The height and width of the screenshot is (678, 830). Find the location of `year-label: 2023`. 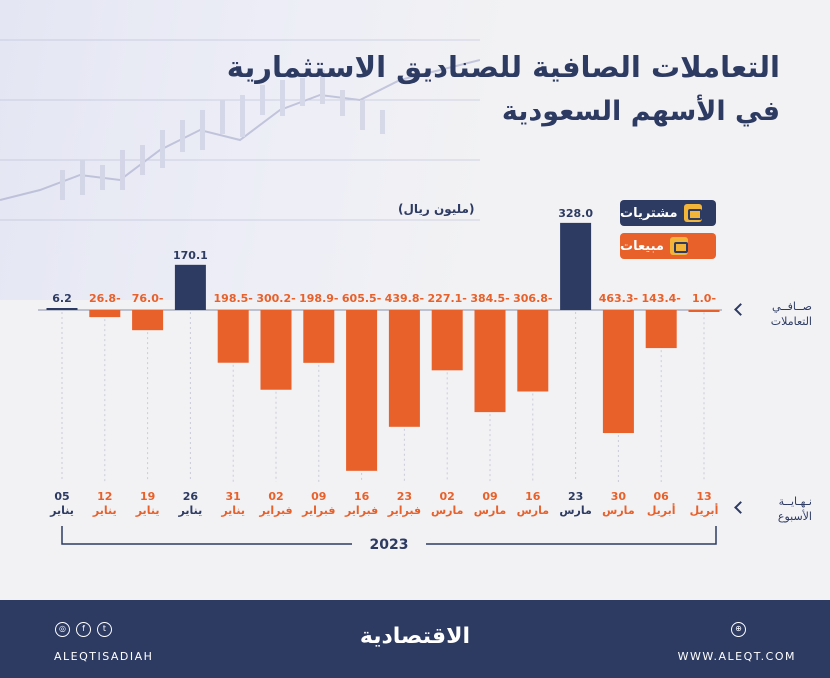

year-label: 2023 is located at coordinates (389, 545).